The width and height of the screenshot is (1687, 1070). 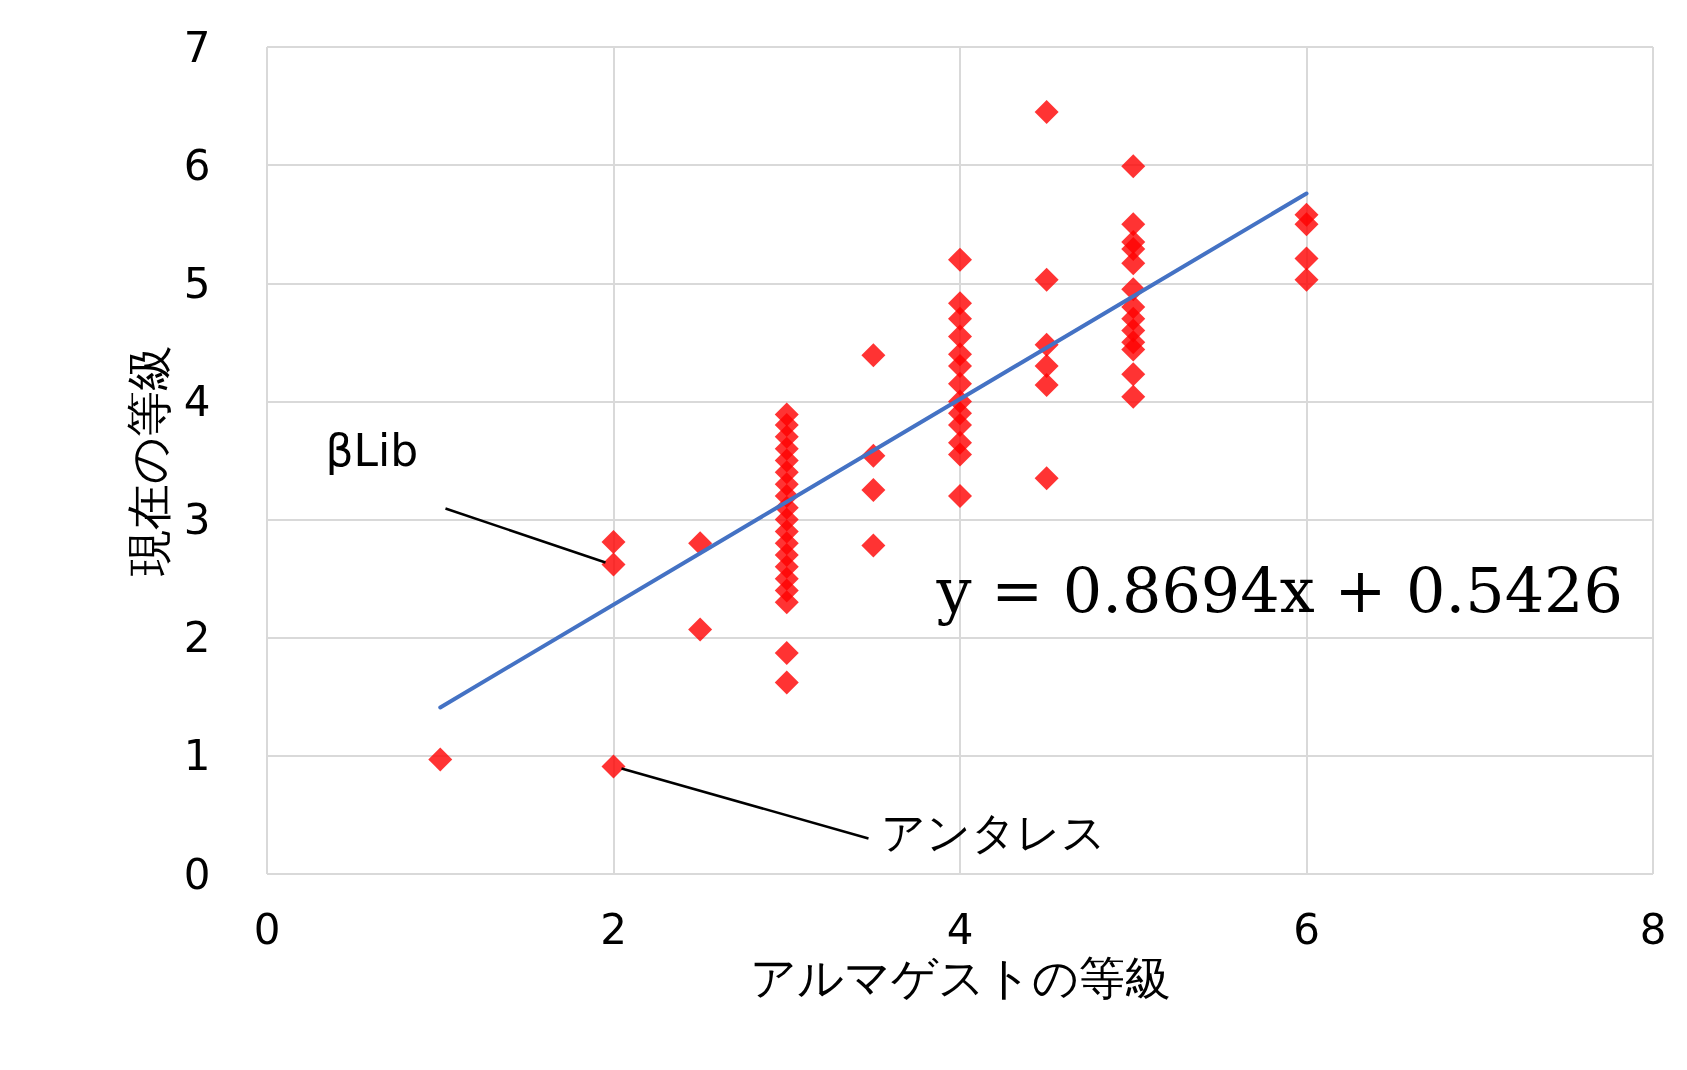 What do you see at coordinates (1653, 929) in the screenshot?
I see `x-tick-label: 8` at bounding box center [1653, 929].